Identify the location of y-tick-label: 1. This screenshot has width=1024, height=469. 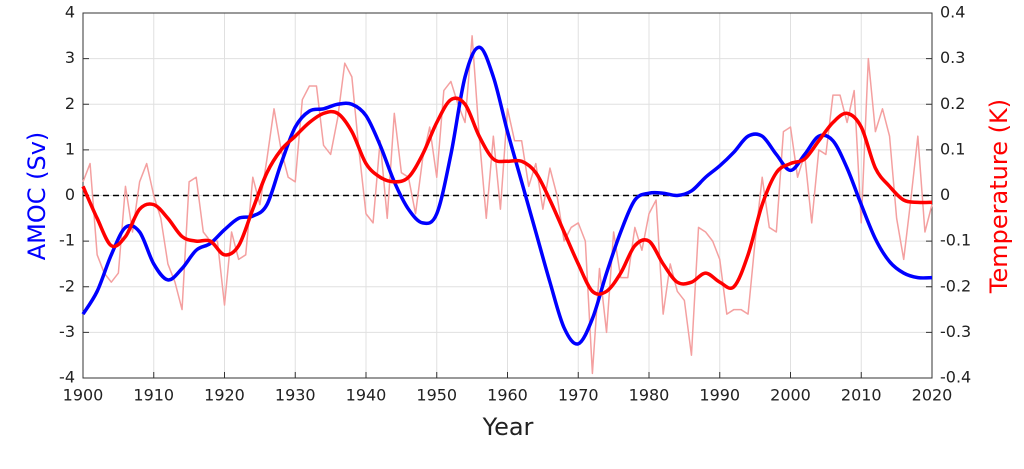
(70, 148).